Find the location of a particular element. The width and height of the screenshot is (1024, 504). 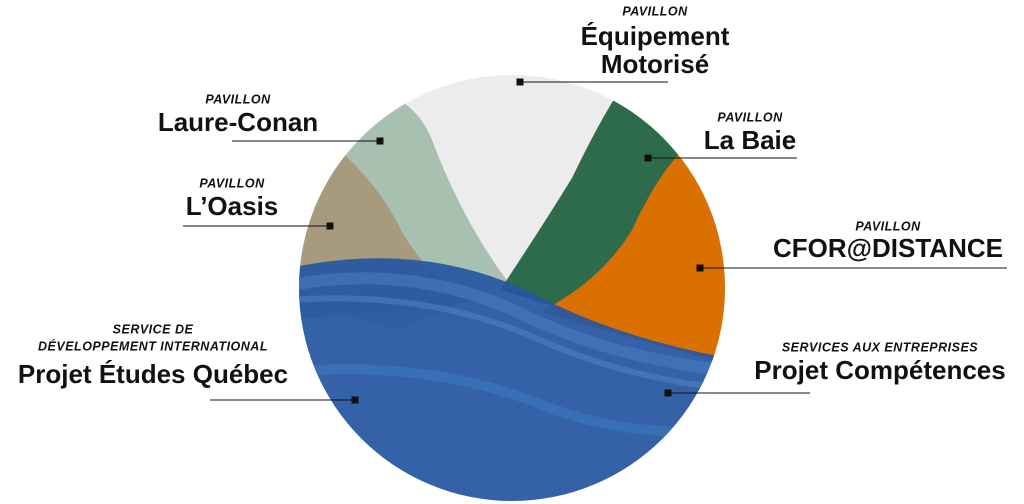

region-cfor is located at coordinates (632, 254).